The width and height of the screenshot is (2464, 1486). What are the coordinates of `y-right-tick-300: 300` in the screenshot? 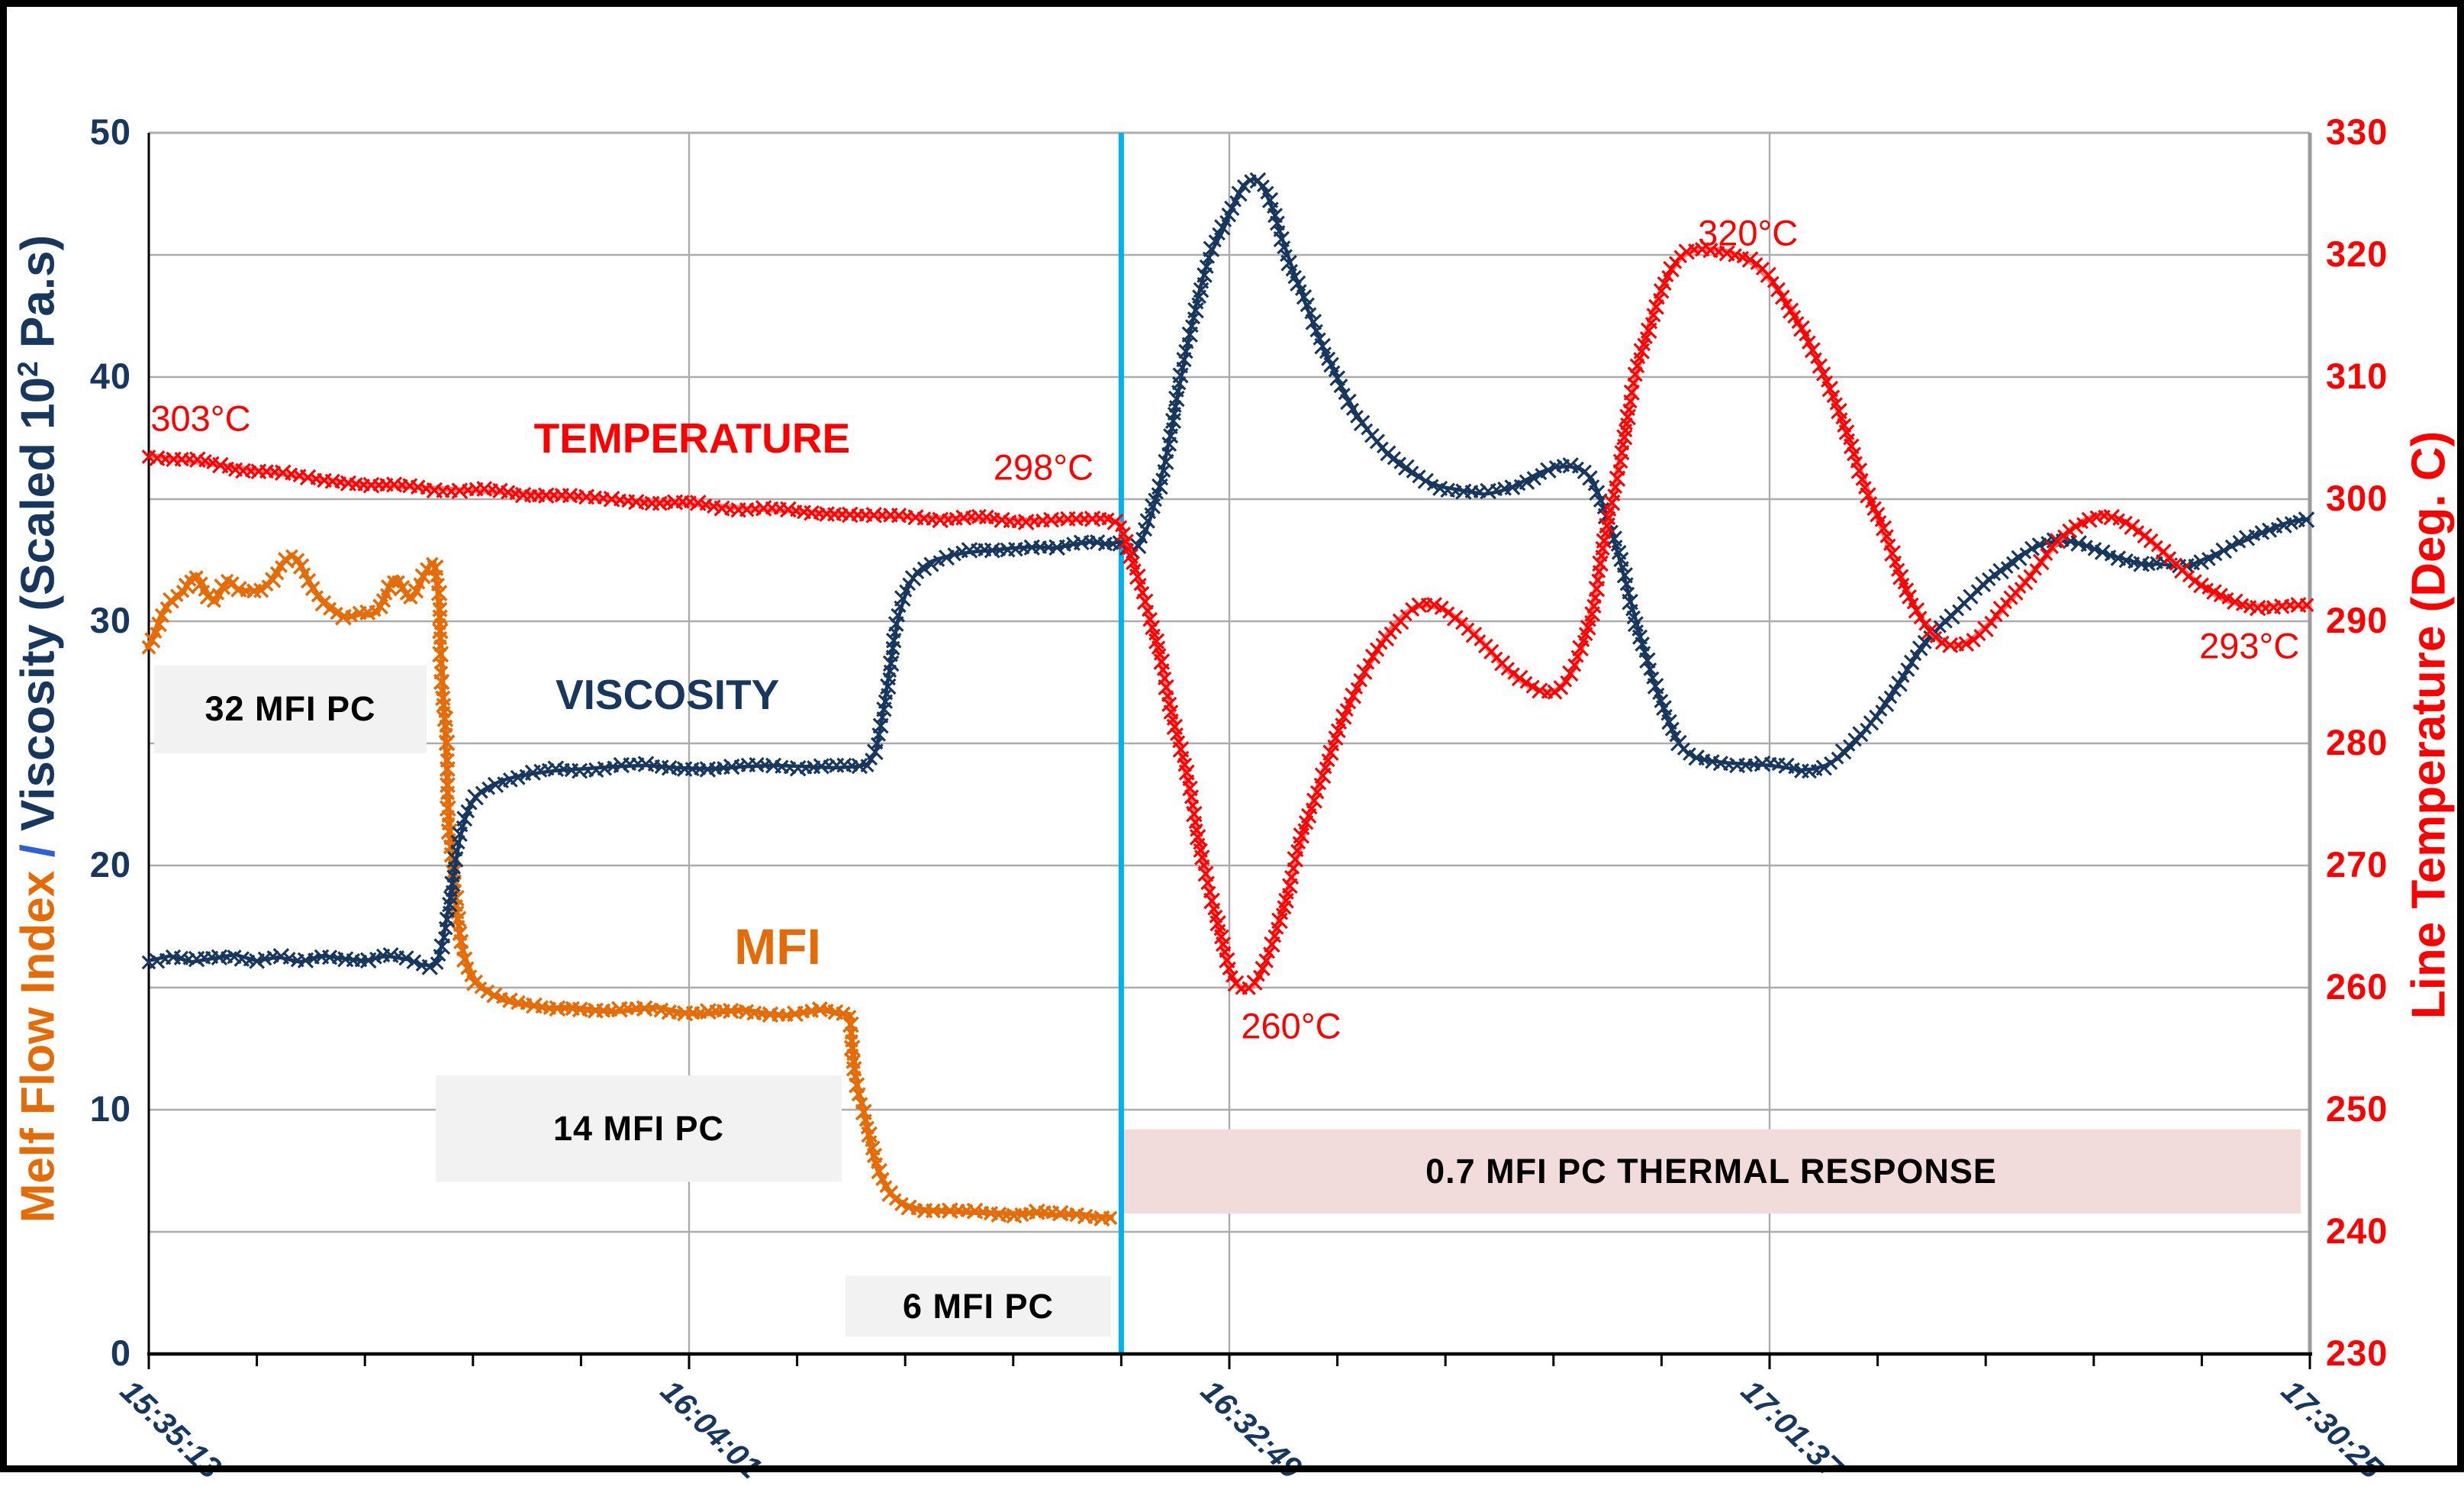 It's located at (2357, 498).